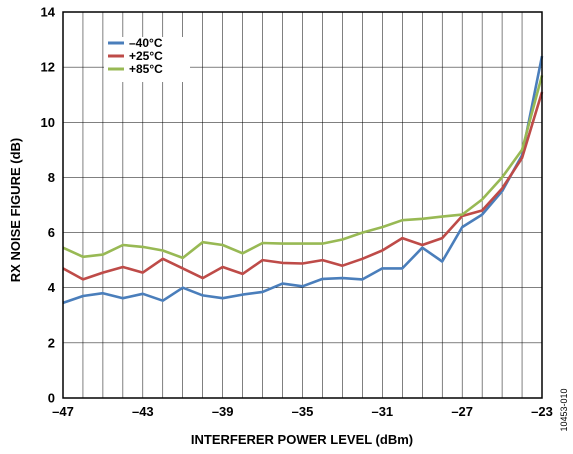 The height and width of the screenshot is (454, 573). What do you see at coordinates (51, 342) in the screenshot?
I see `y-tick-label: 2` at bounding box center [51, 342].